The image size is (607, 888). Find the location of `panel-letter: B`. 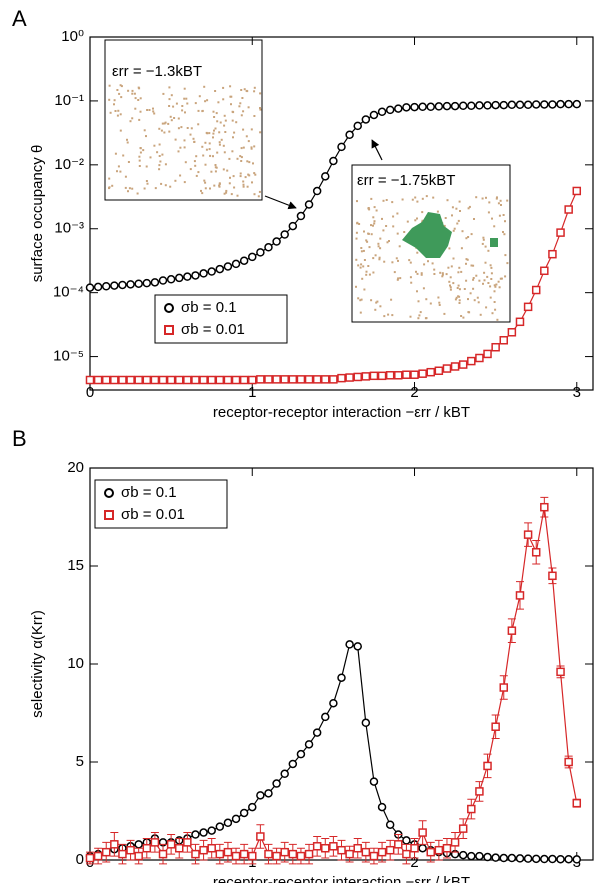

panel-letter: B is located at coordinates (19, 438).